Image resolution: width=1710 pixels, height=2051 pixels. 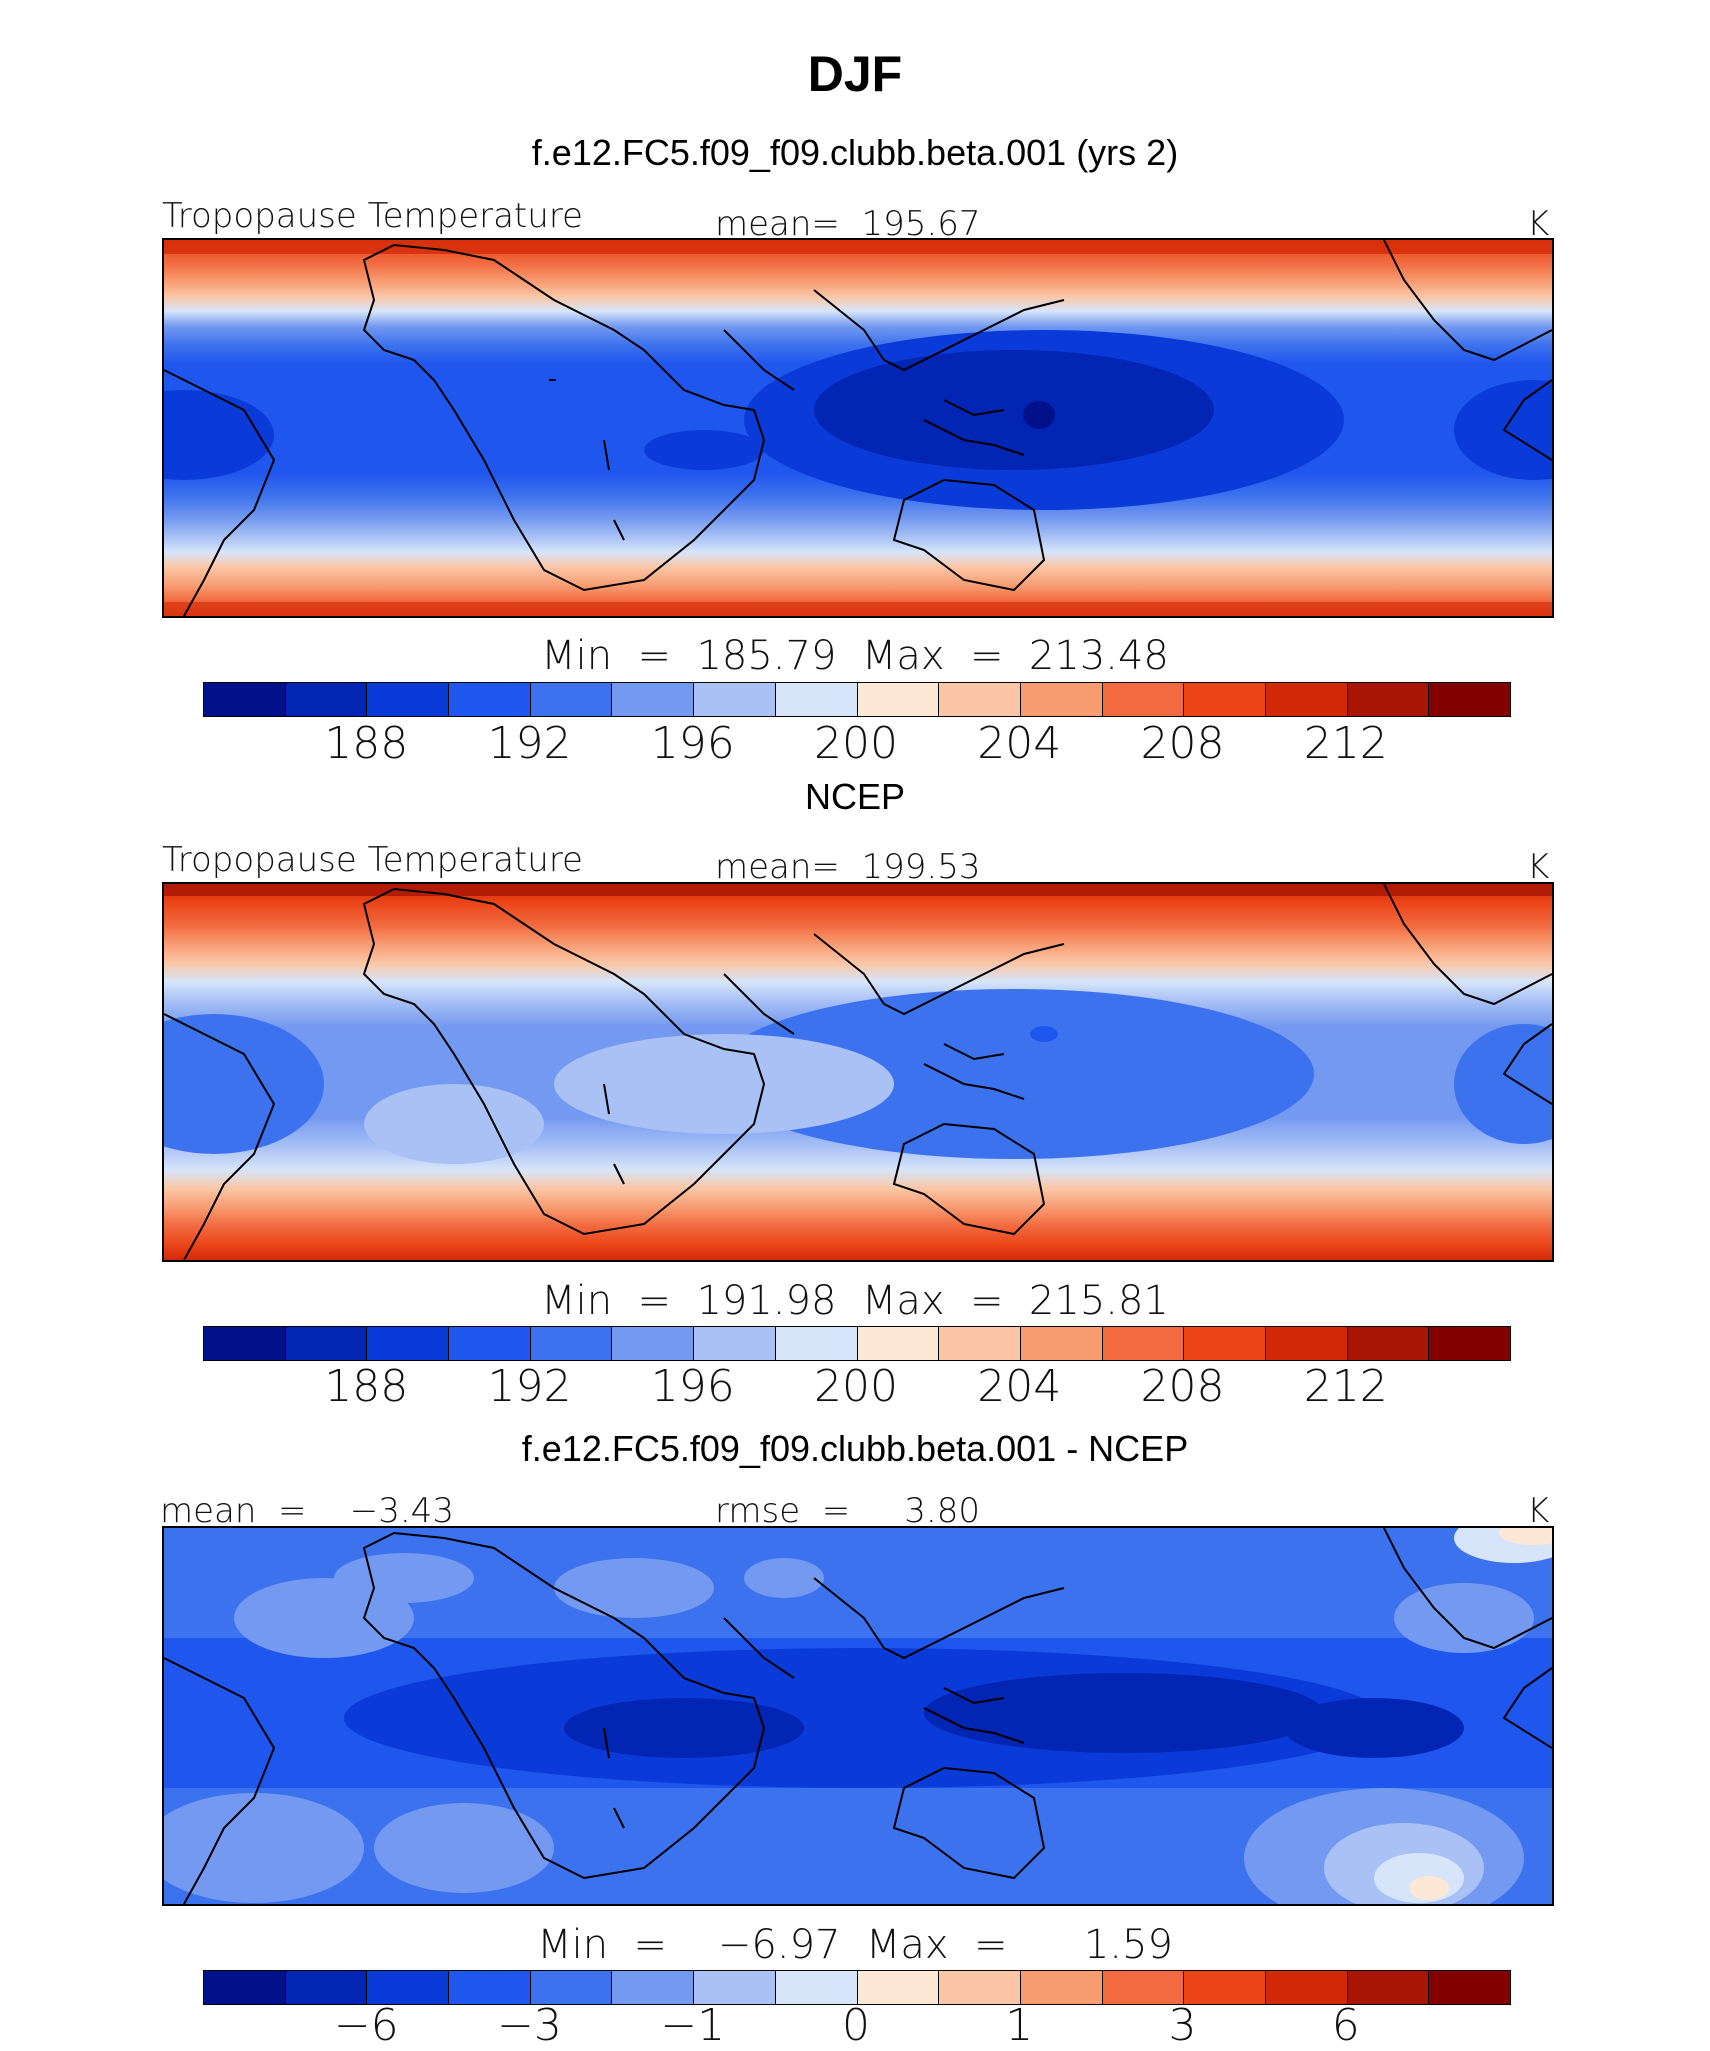 I want to click on panel-2-title: NCEP, so click(x=855, y=796).